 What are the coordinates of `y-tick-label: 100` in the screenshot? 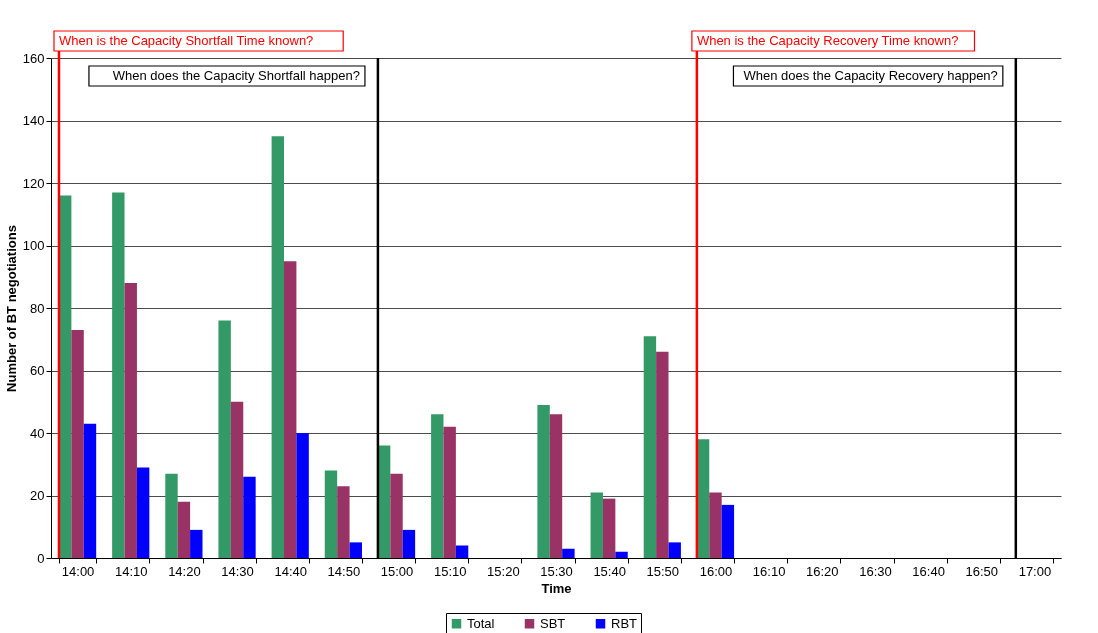 It's located at (33, 245).